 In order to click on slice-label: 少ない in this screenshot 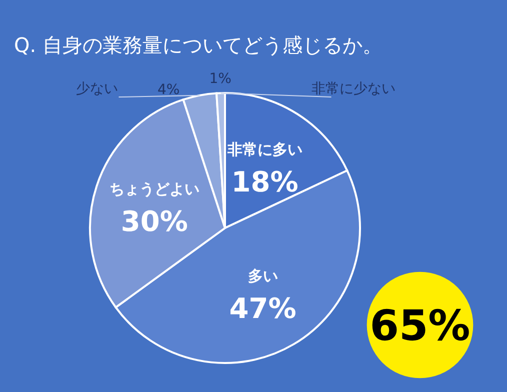, I will do `click(97, 89)`.